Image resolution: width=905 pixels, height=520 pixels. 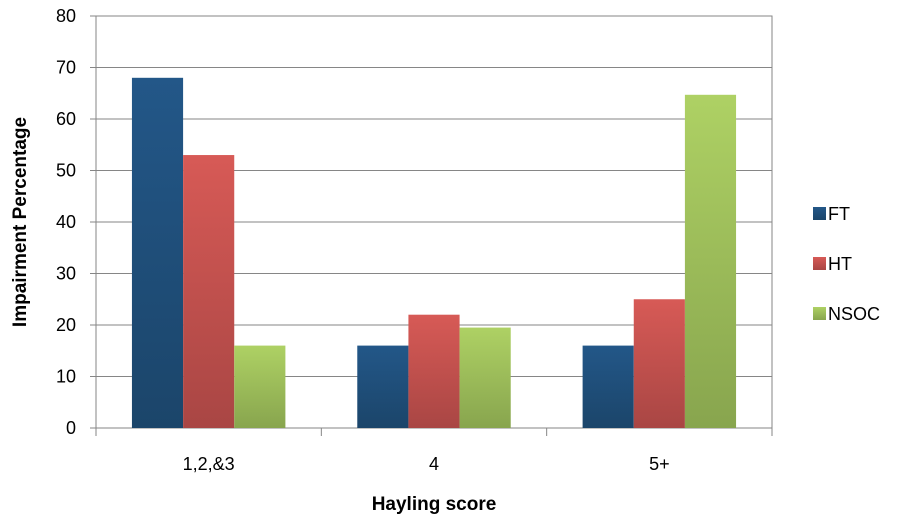 I want to click on y-tick-label: 40, so click(x=66, y=222).